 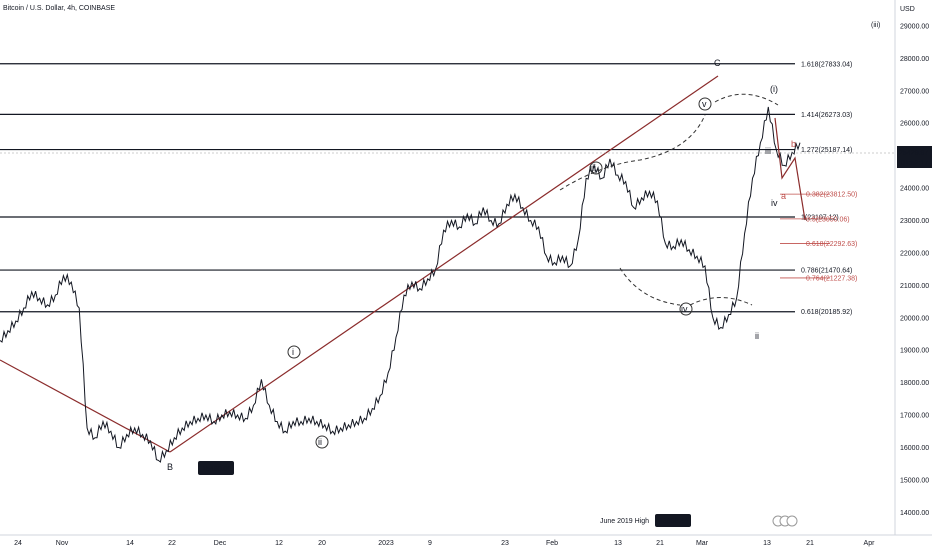 I want to click on x-tick-label: 24, so click(x=18, y=543).